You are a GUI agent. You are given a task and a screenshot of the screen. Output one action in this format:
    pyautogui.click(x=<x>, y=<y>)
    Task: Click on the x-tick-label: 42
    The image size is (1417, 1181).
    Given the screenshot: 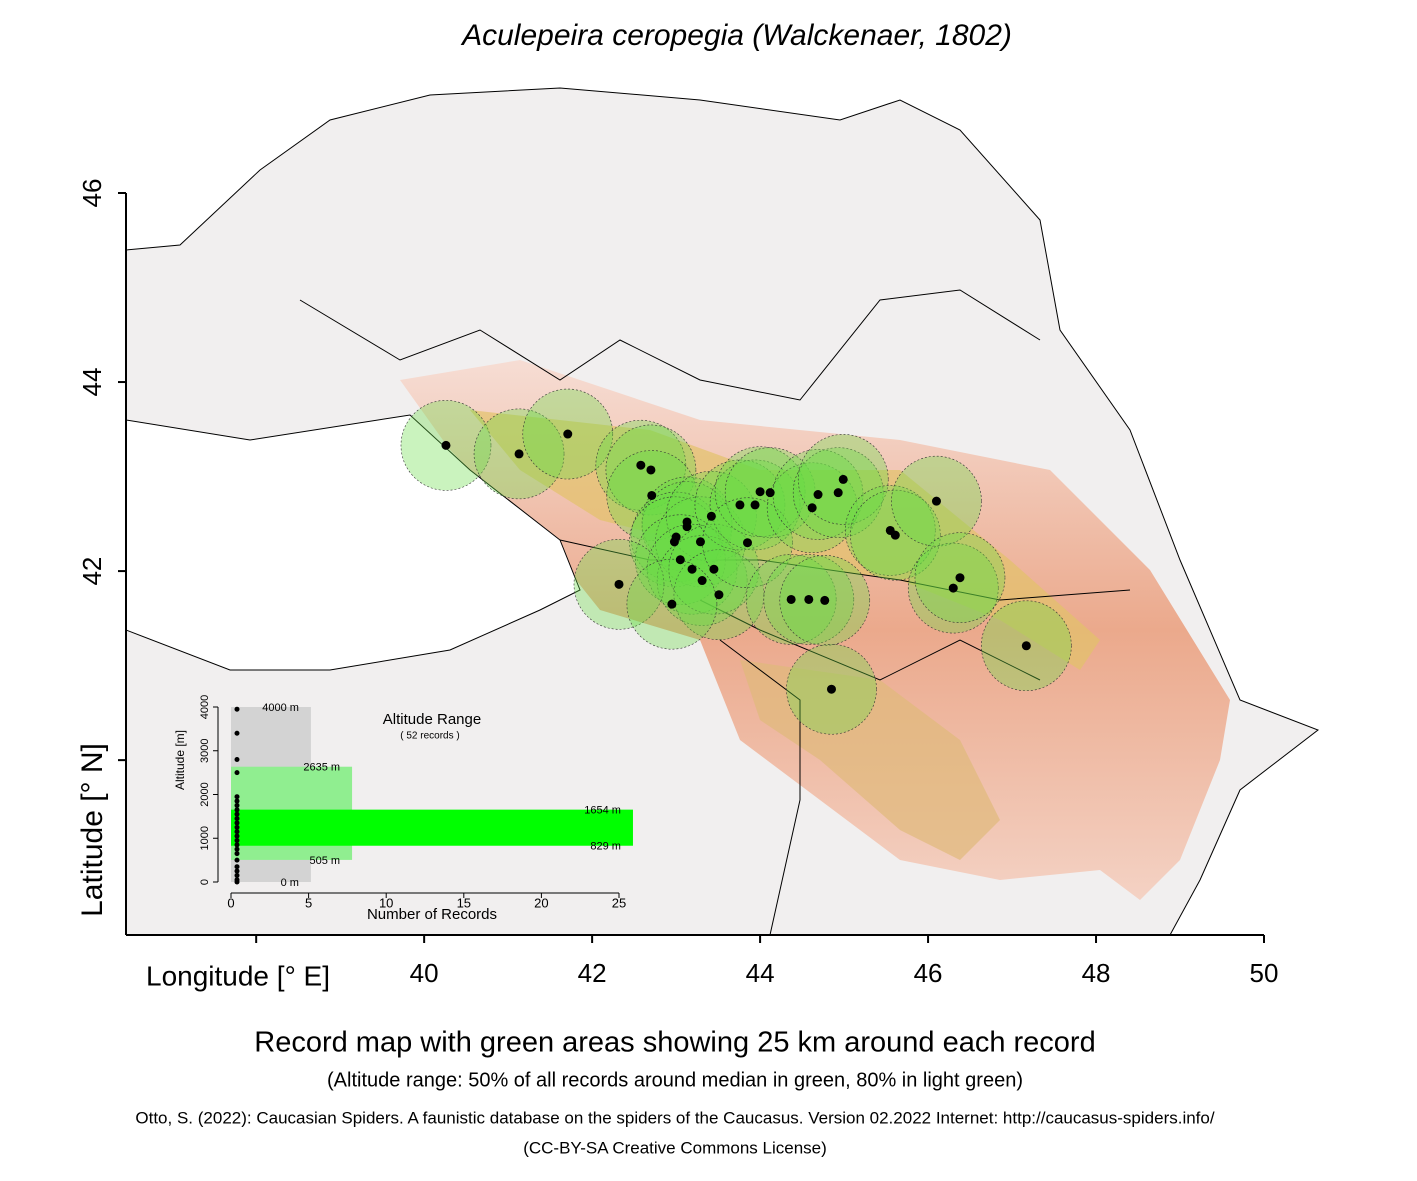 What is the action you would take?
    pyautogui.click(x=592, y=973)
    